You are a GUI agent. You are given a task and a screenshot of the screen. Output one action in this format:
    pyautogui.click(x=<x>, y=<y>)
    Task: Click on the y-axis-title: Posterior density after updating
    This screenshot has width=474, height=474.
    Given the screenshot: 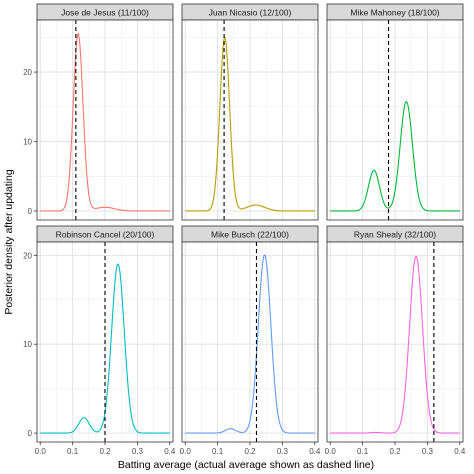 What is the action you would take?
    pyautogui.click(x=9, y=241)
    